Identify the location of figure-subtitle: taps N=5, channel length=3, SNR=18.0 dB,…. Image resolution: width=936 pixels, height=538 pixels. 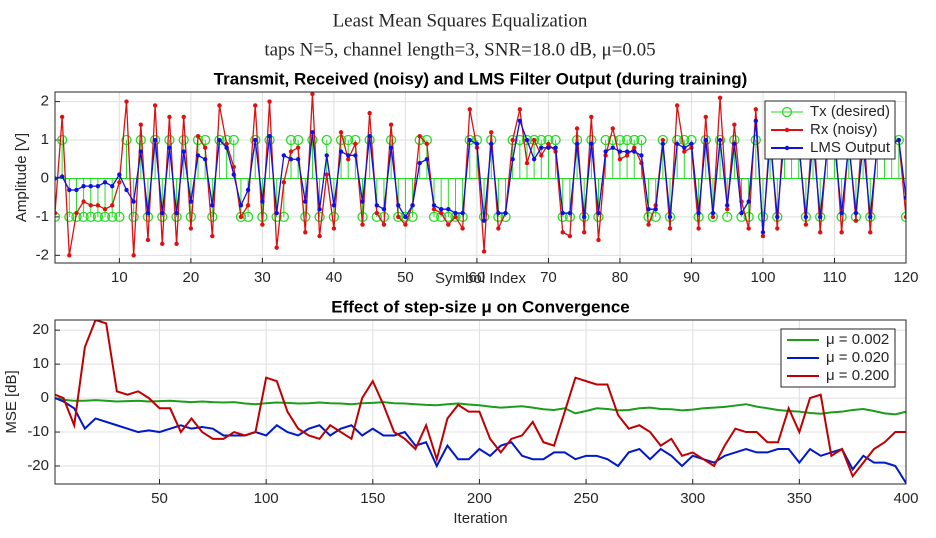
(459, 49).